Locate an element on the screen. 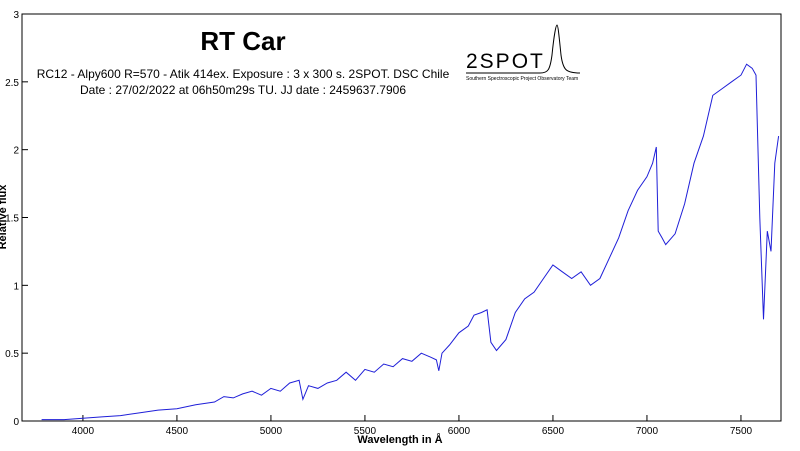 The image size is (800, 451). x-tick-label: 4500 is located at coordinates (177, 431).